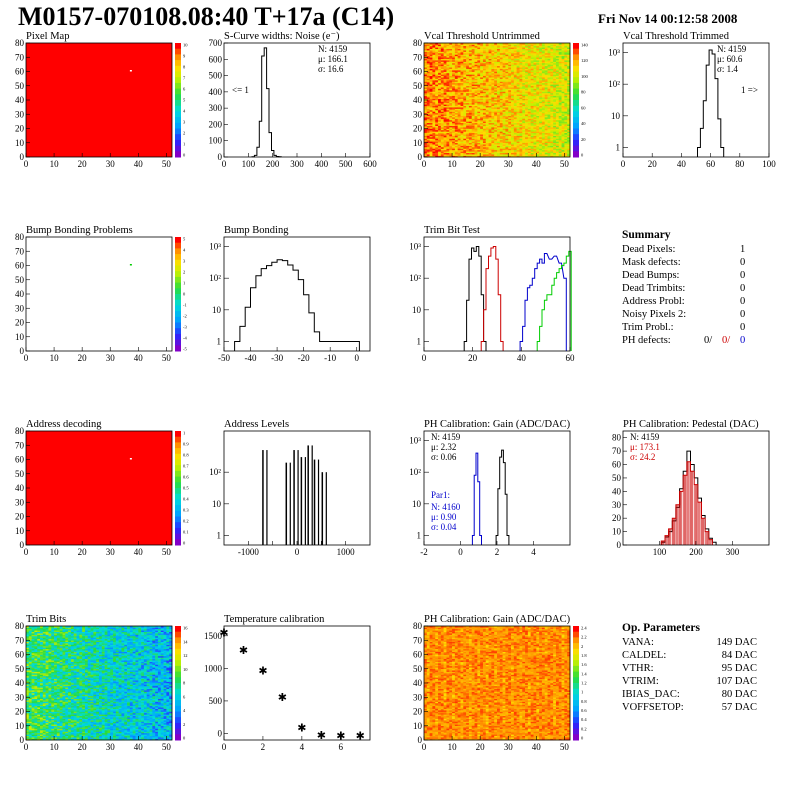 This screenshot has width=796, height=808. I want to click on x-tick-label: 1000, so click(346, 552).